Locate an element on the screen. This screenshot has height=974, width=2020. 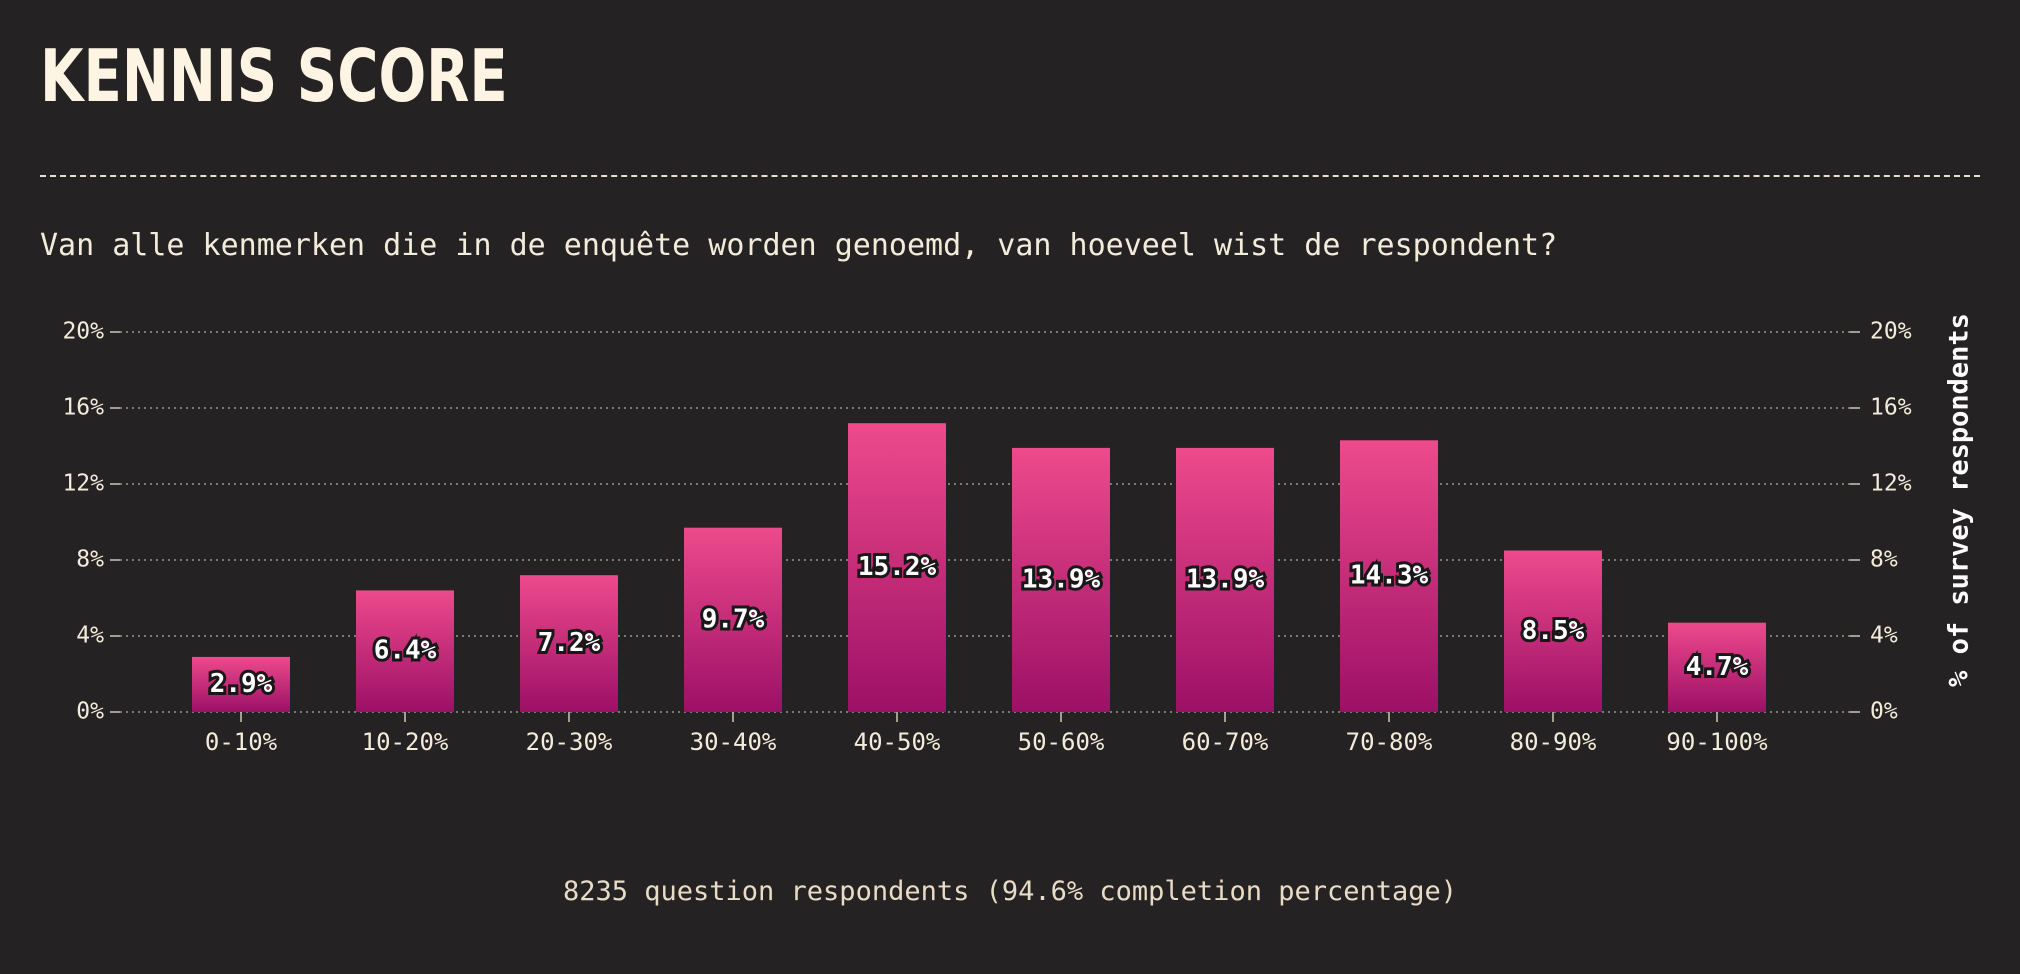
x-tick-label: 20-30% is located at coordinates (569, 742).